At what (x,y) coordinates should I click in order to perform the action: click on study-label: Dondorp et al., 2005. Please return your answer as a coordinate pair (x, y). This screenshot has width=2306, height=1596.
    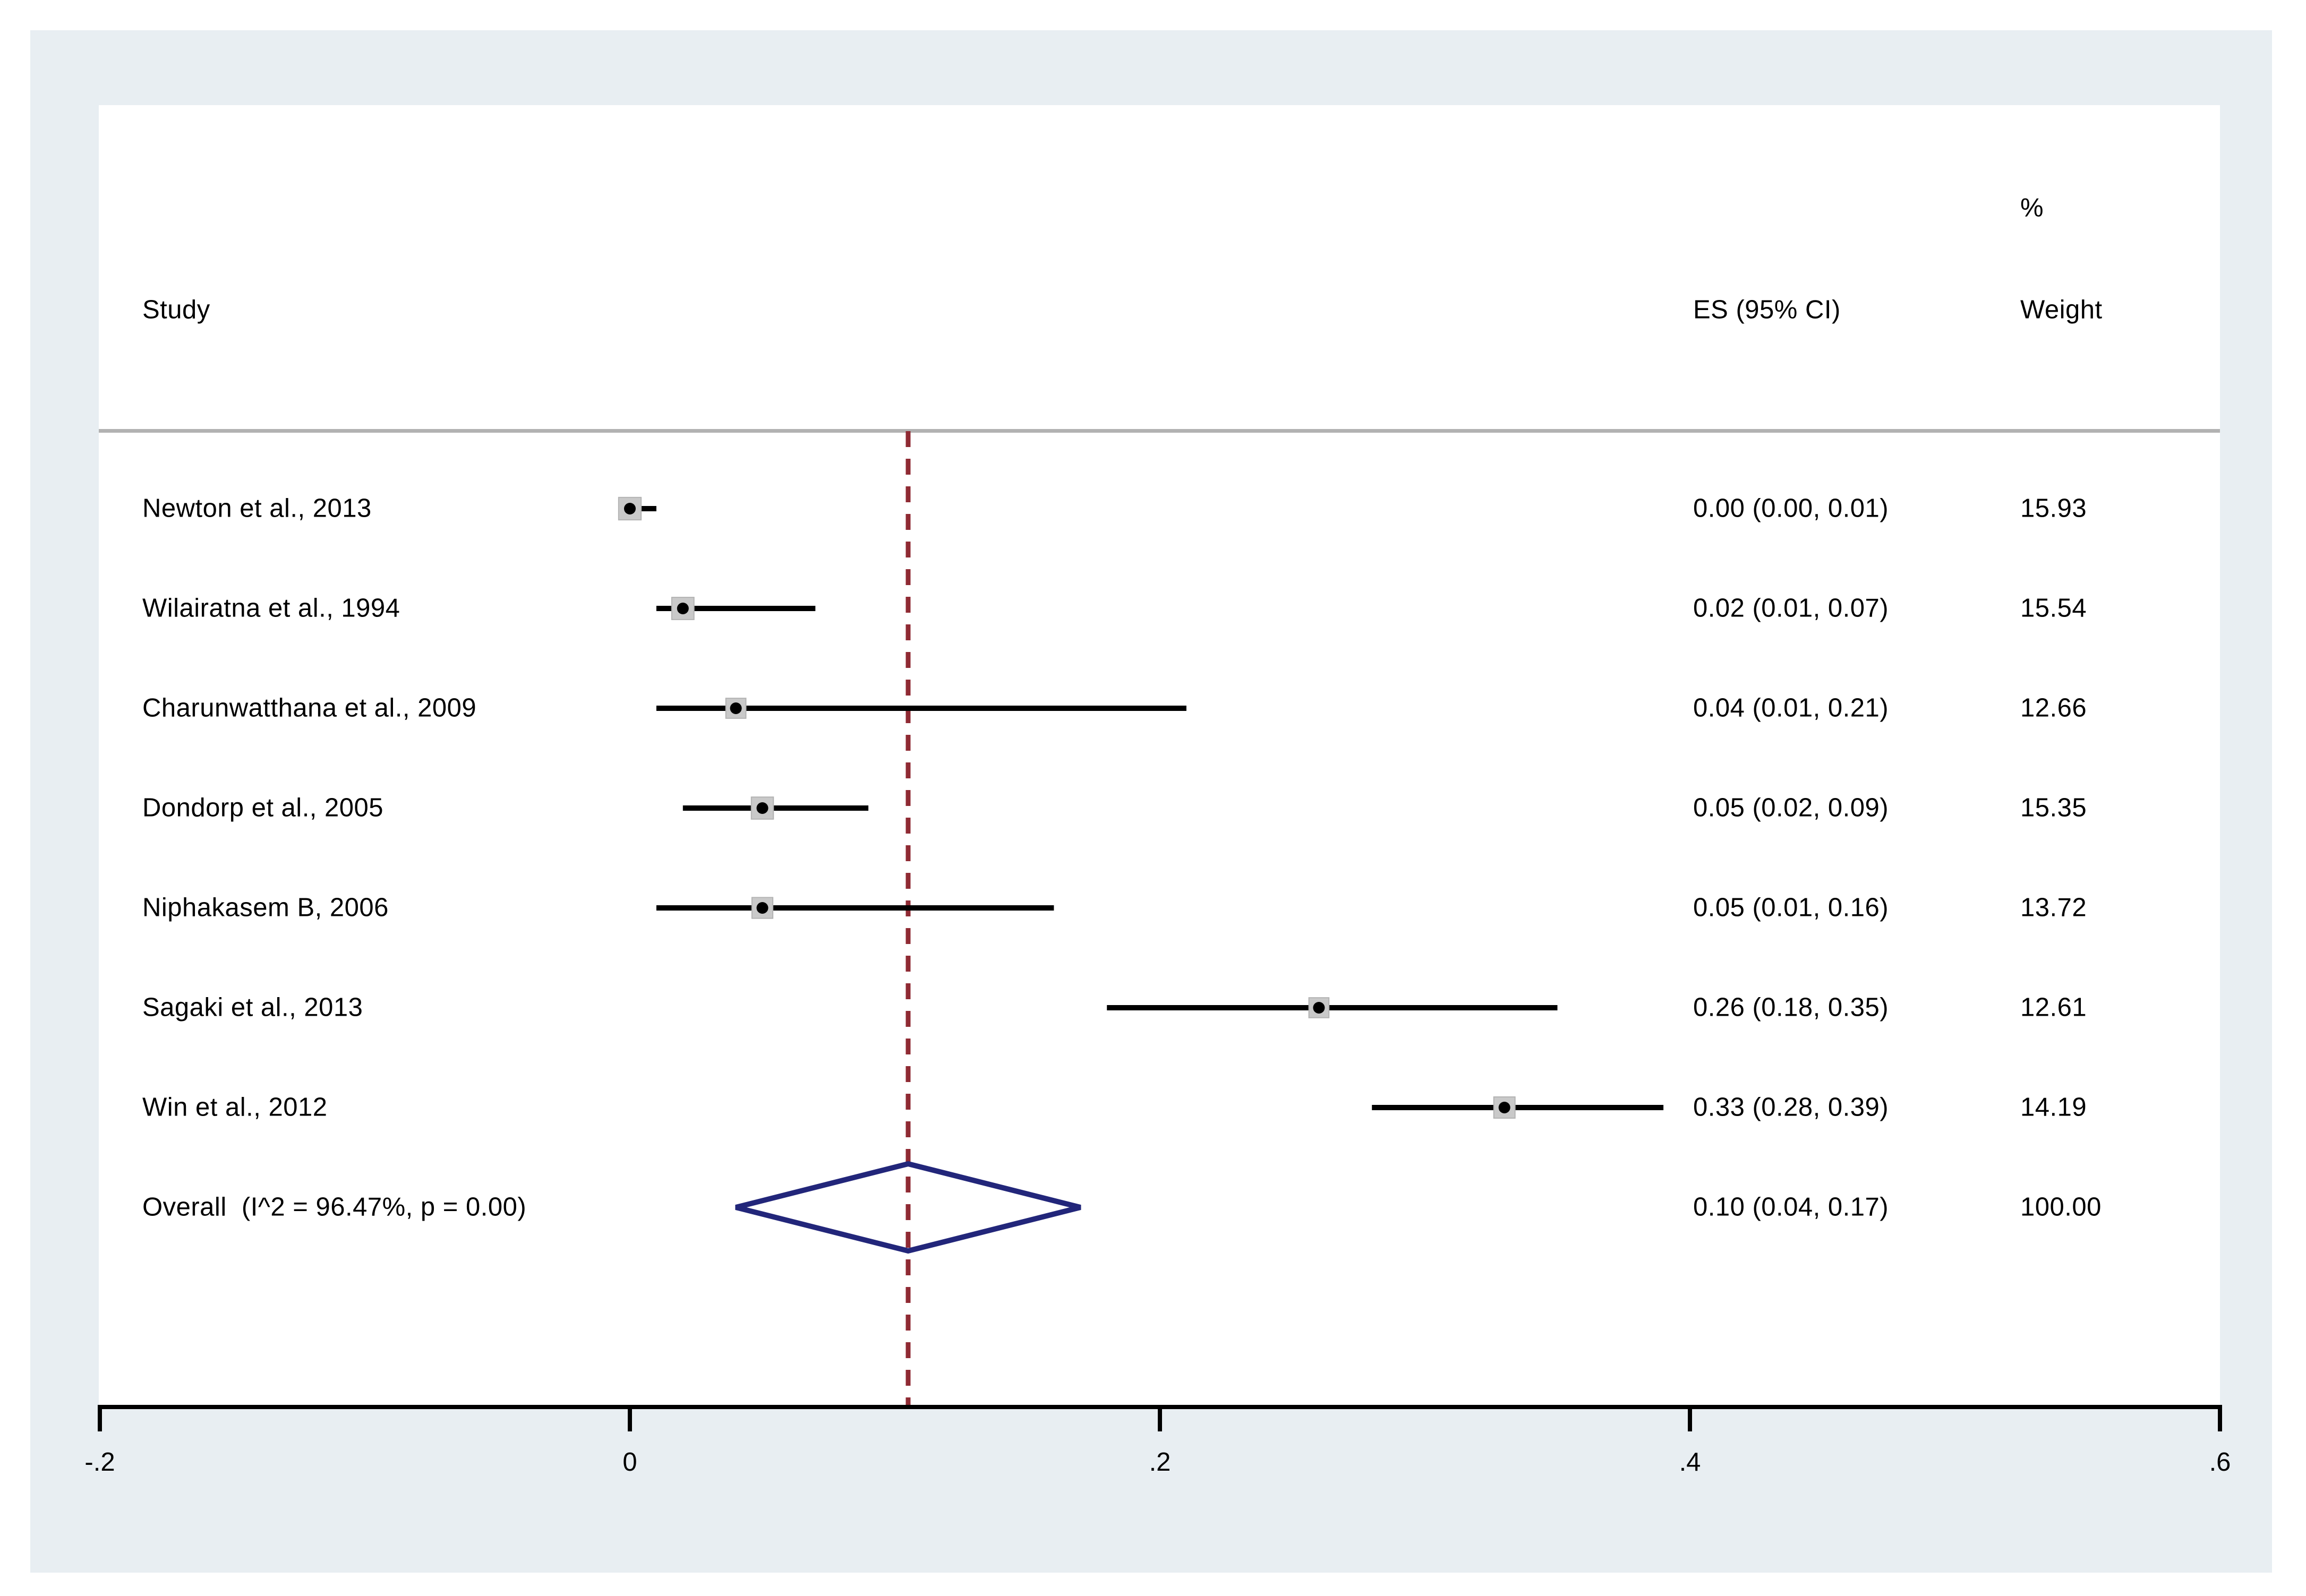
    Looking at the image, I should click on (263, 807).